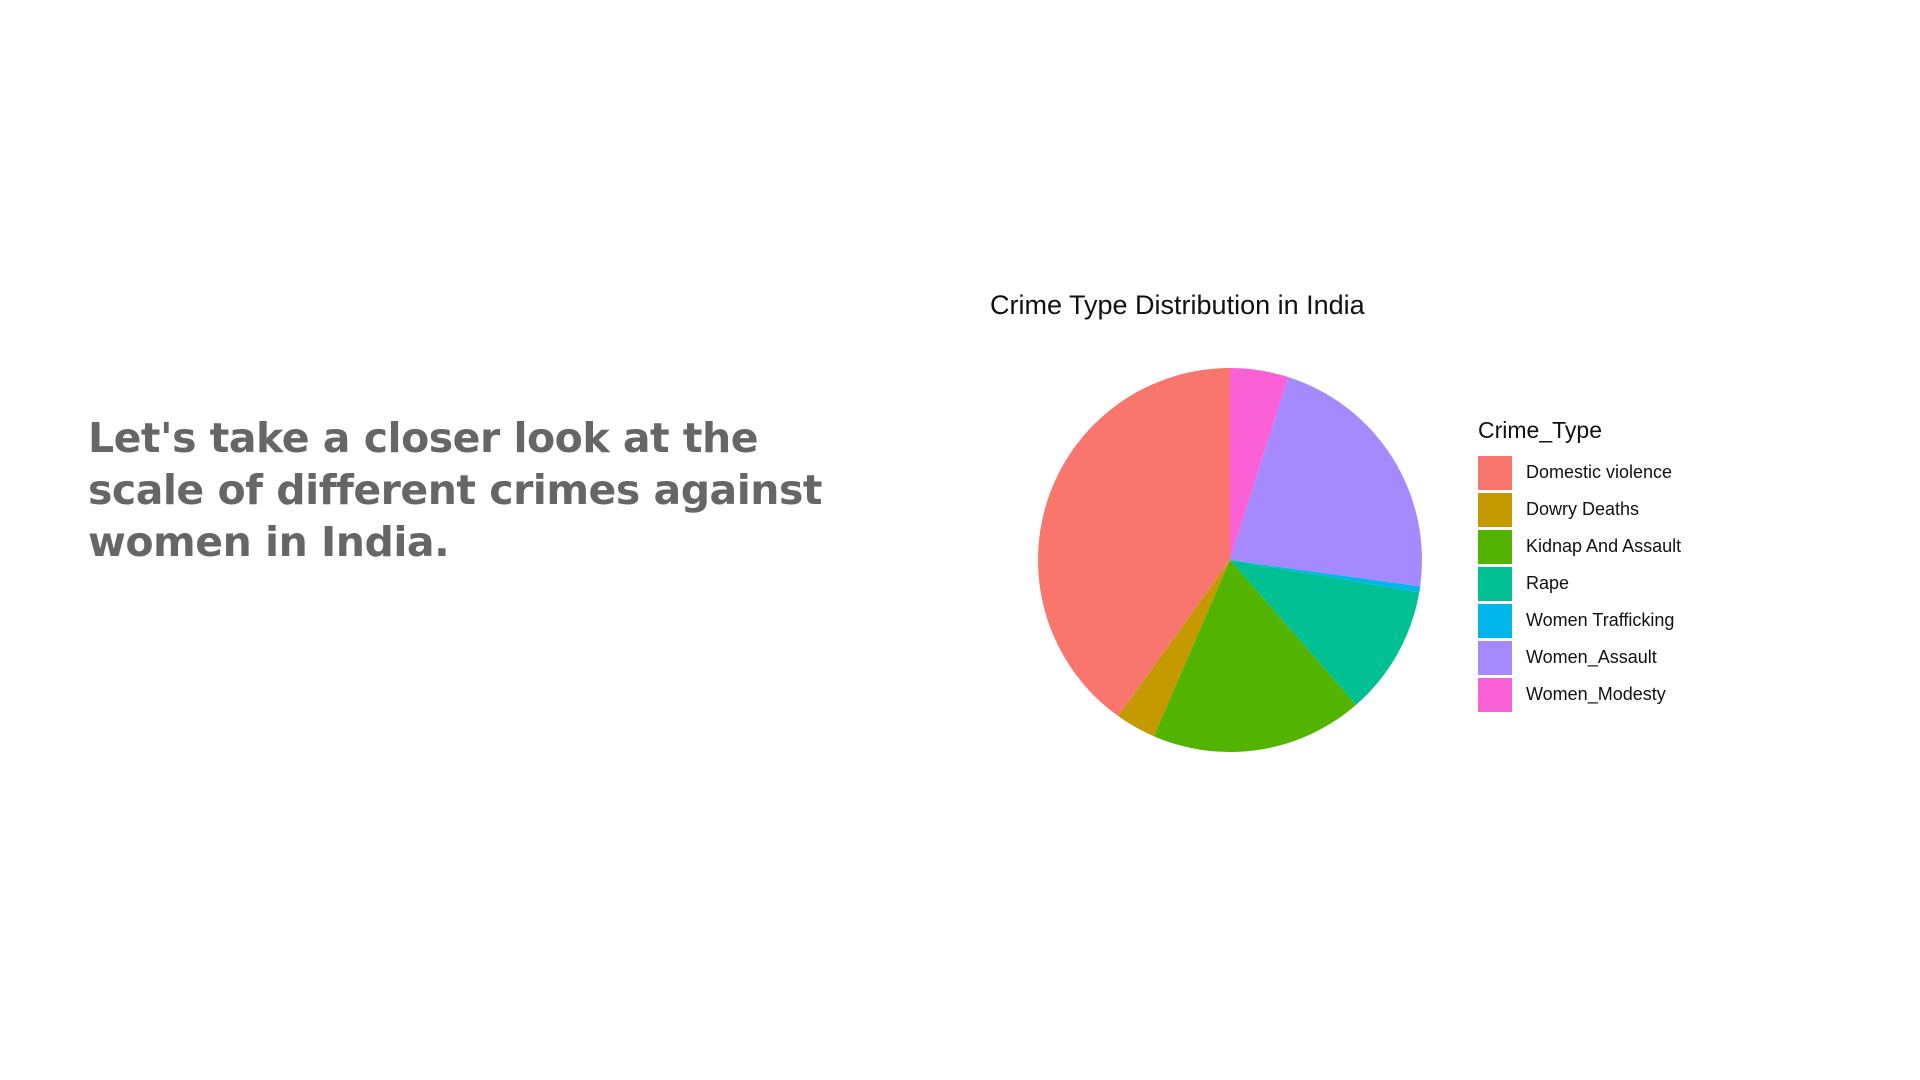 The width and height of the screenshot is (1920, 1080). Describe the element at coordinates (1133, 542) in the screenshot. I see `pie-slice-domestic-violence` at that location.